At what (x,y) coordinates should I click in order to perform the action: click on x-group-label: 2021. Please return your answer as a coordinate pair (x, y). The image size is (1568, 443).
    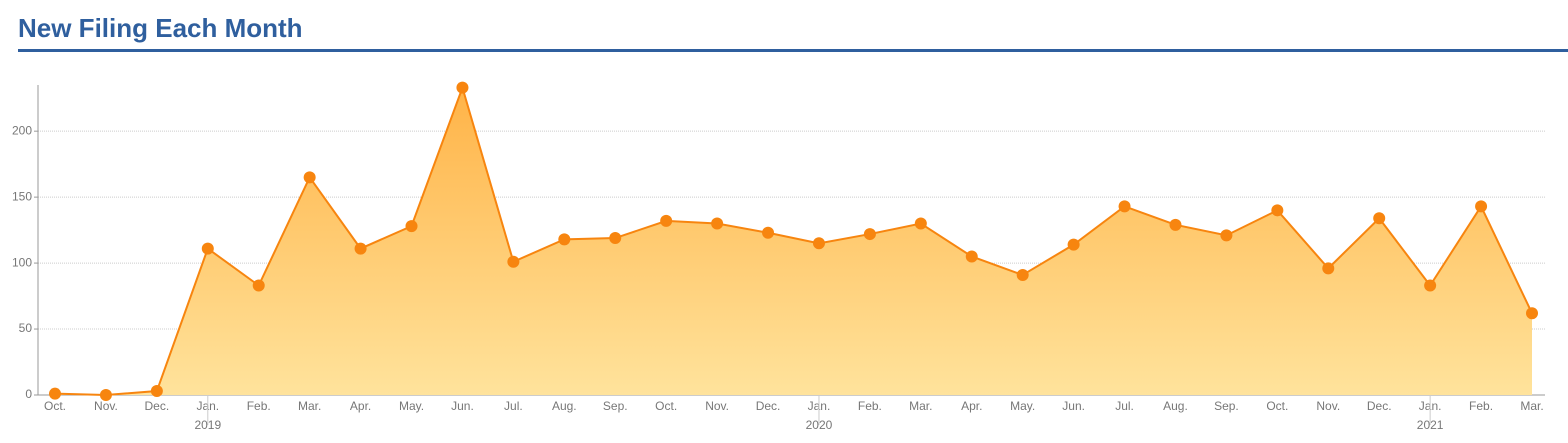
    Looking at the image, I should click on (1430, 425).